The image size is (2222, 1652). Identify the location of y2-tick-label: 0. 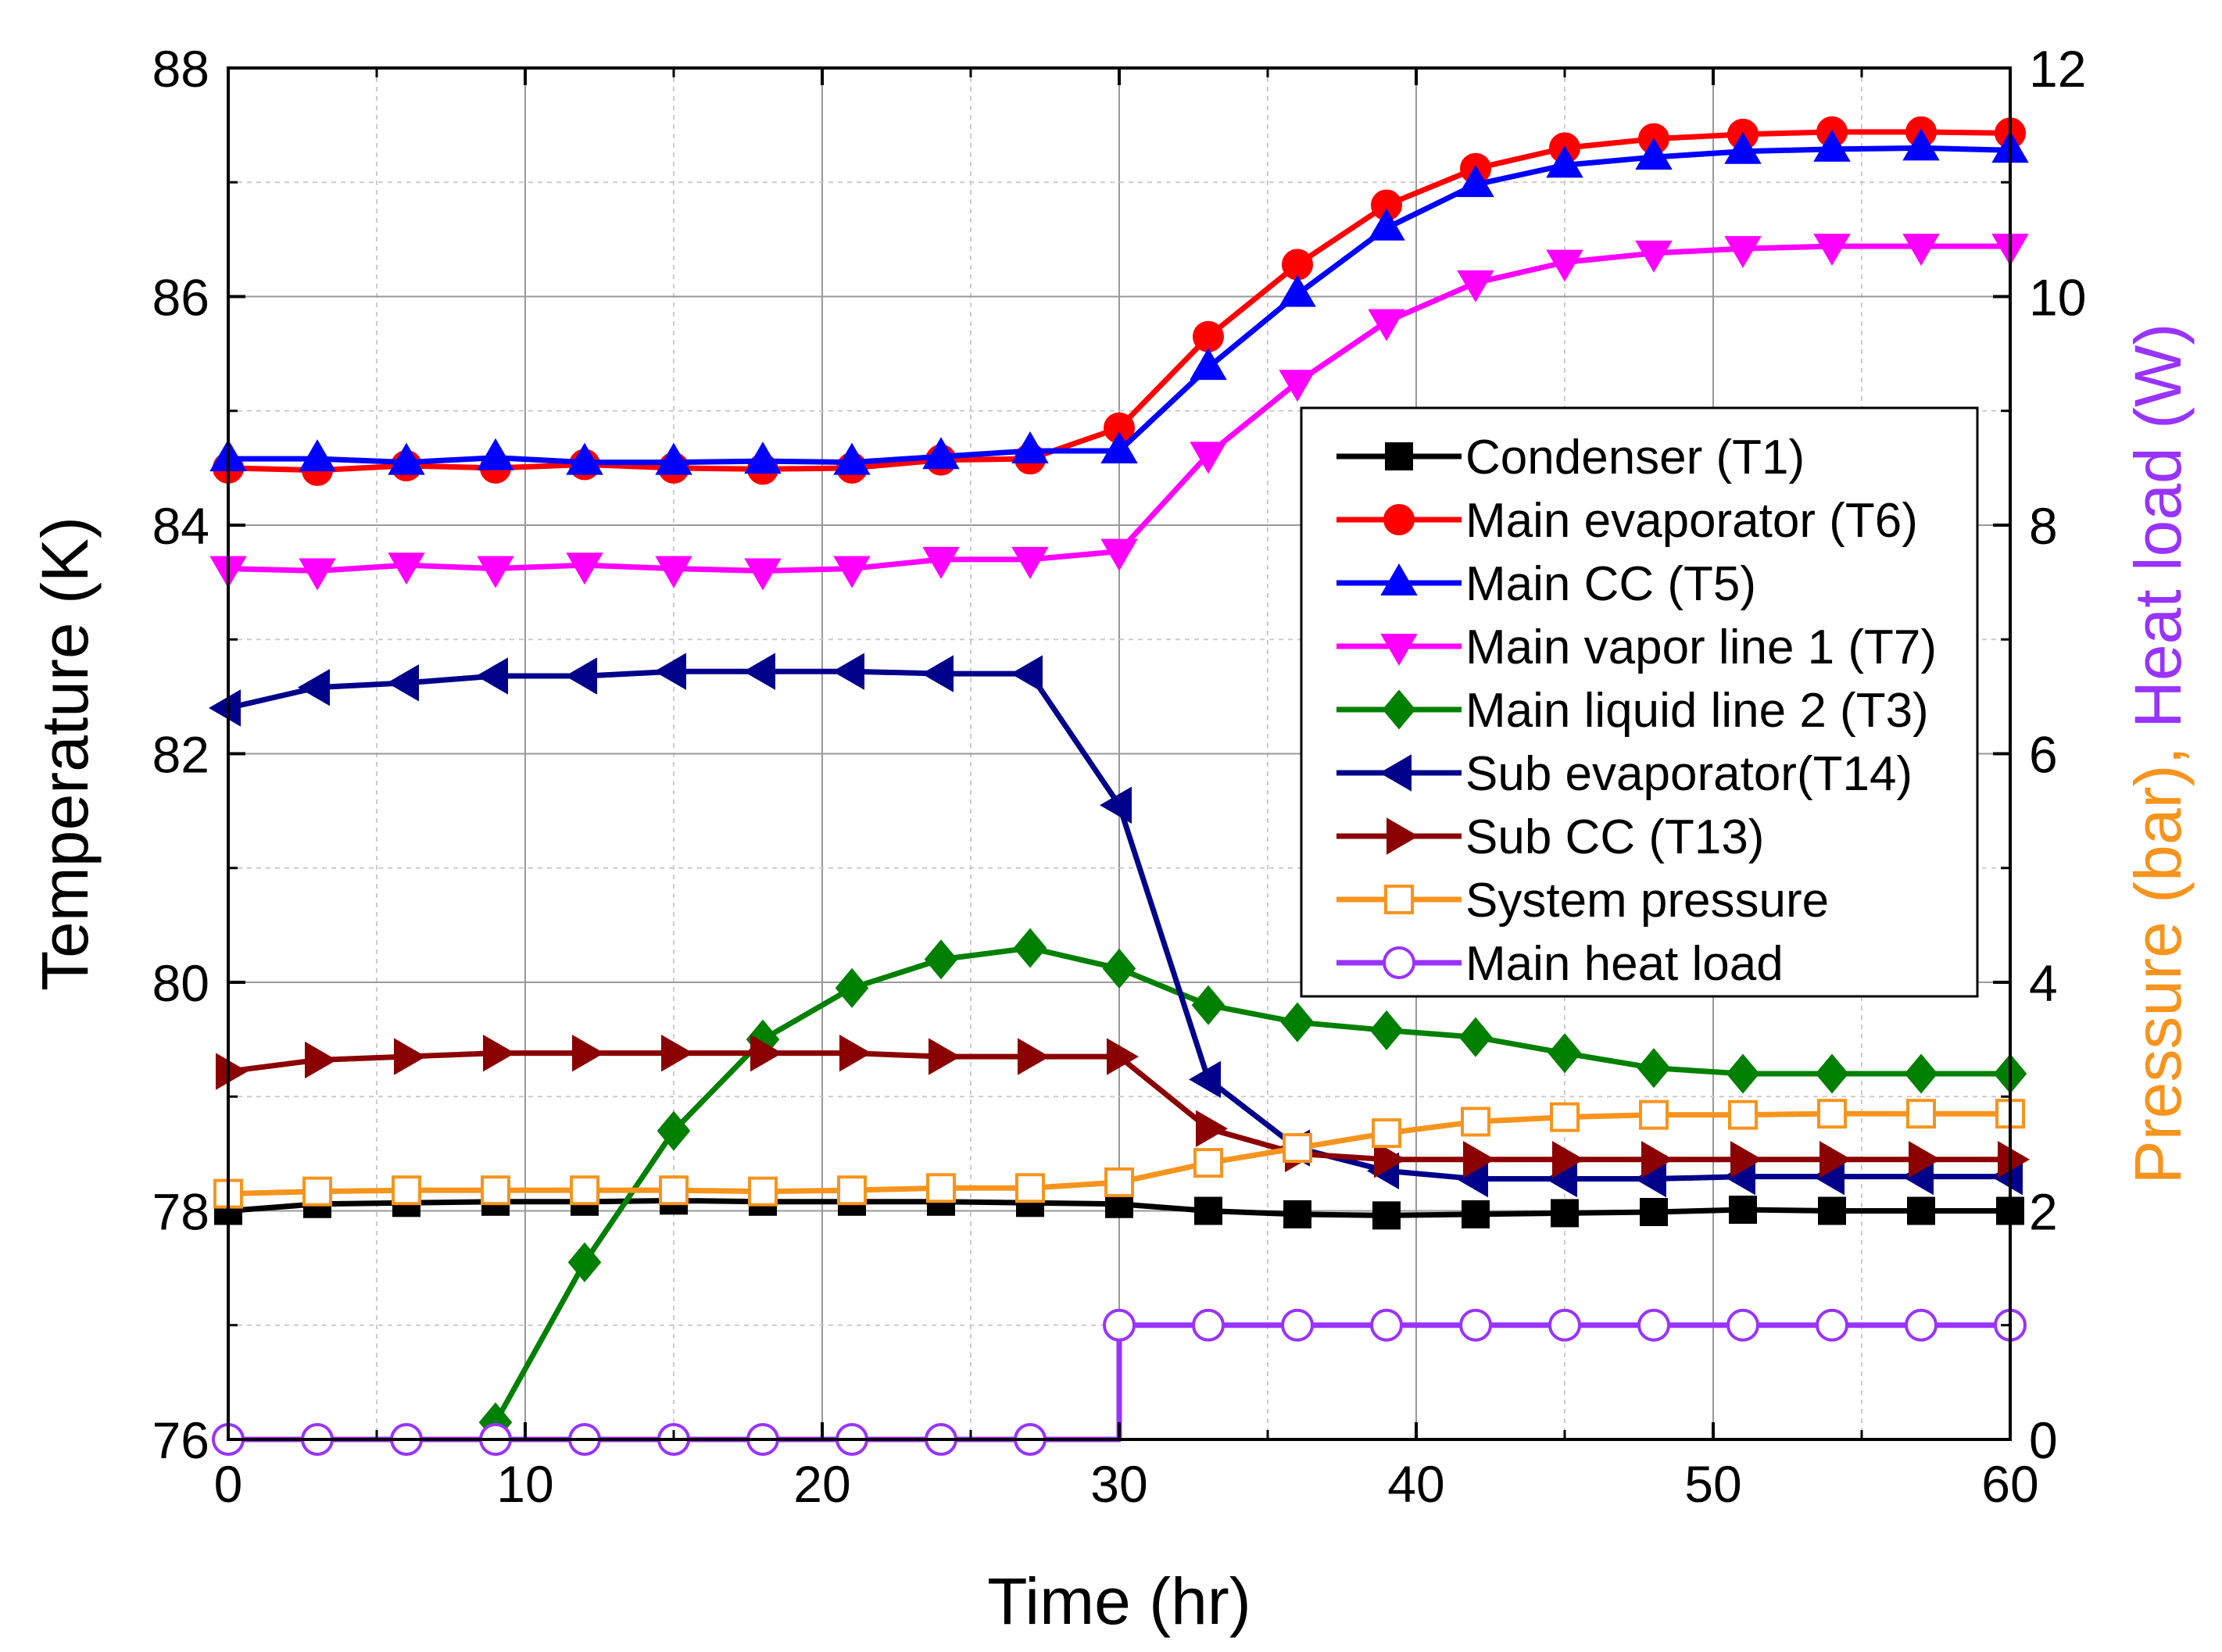
(2043, 1440).